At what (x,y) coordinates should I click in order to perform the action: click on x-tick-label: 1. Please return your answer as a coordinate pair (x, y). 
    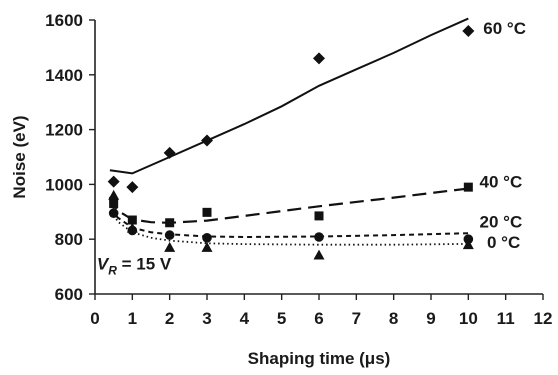
    Looking at the image, I should click on (132, 318).